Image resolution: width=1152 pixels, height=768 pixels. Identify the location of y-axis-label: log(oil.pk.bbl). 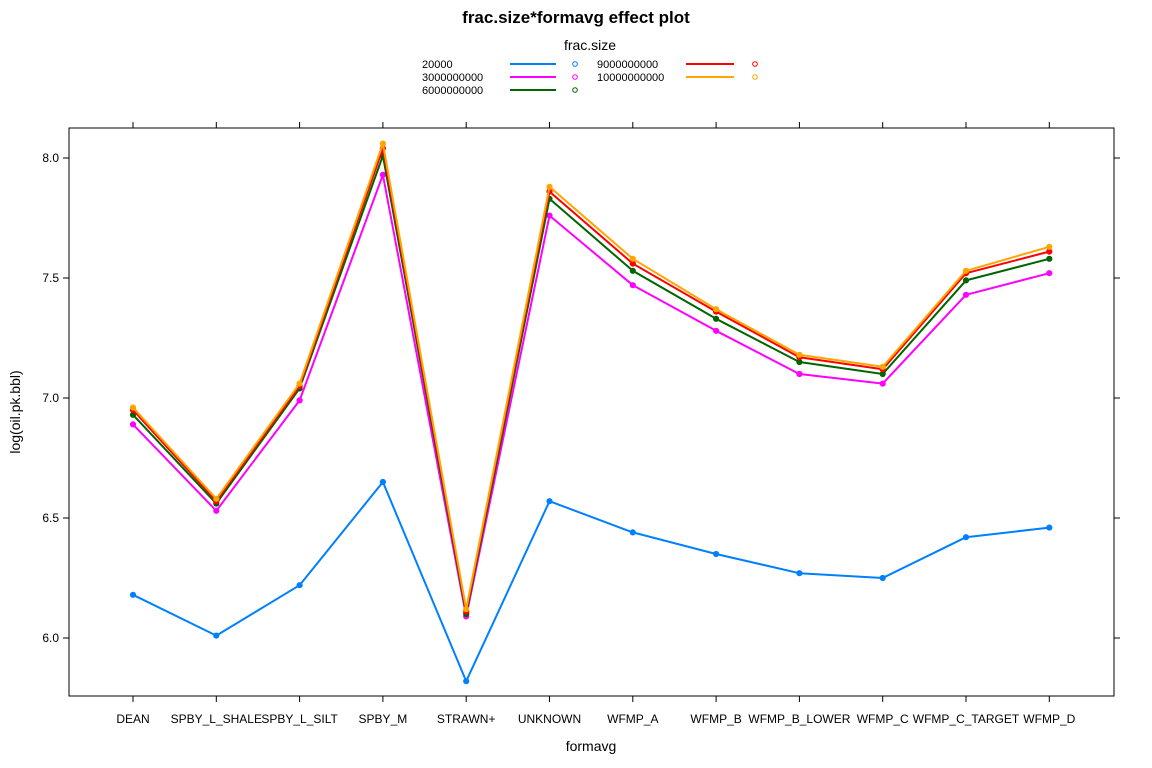
(15, 411).